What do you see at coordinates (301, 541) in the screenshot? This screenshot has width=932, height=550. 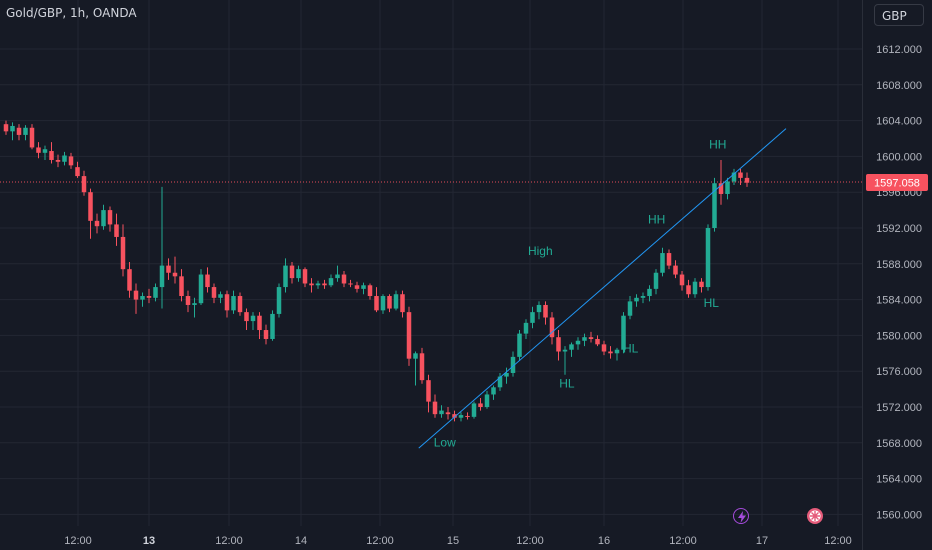 I see `time-tick-label: 14` at bounding box center [301, 541].